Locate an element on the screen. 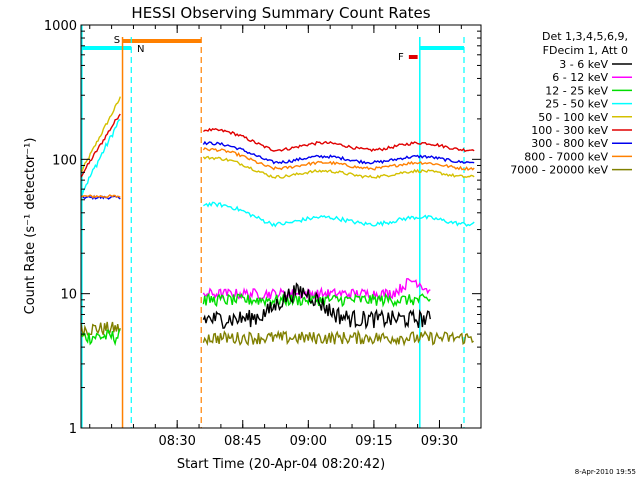  x-tick-label: 08:45 is located at coordinates (242, 441).